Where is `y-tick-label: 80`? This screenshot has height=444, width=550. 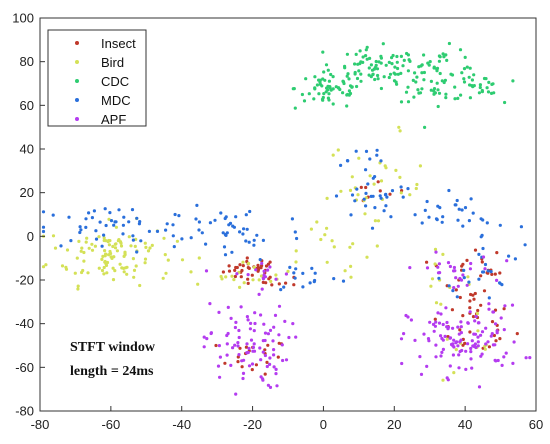 y-tick-label: 80 is located at coordinates (27, 61).